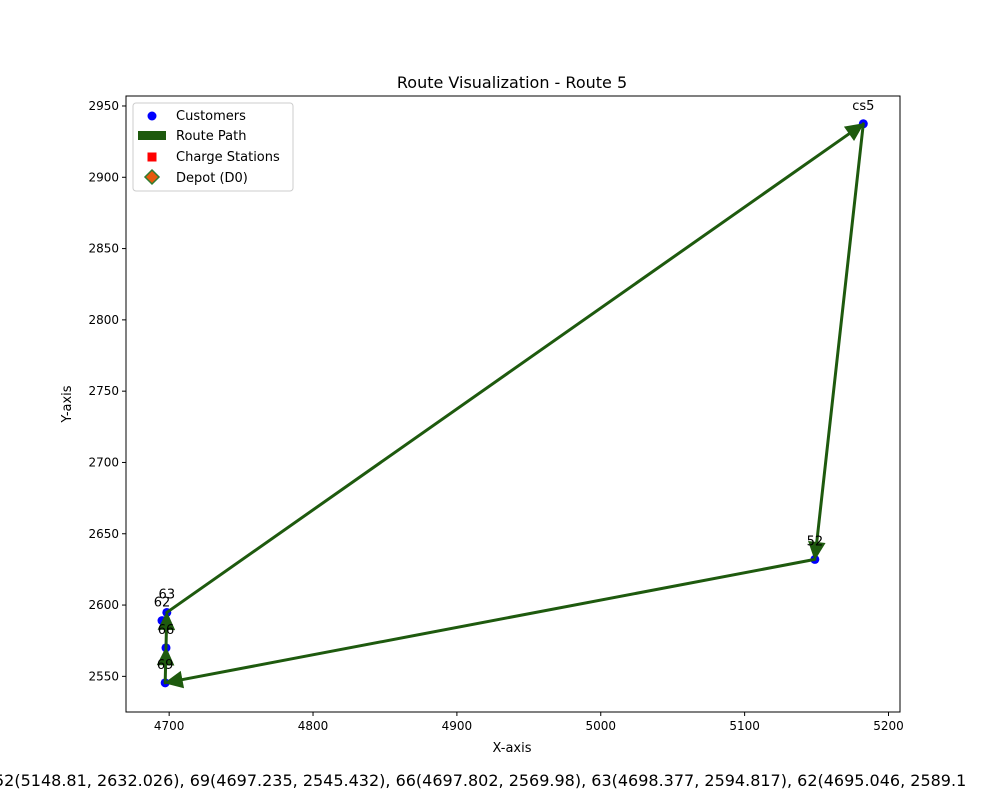 Image resolution: width=1000 pixels, height=800 pixels. I want to click on y-tick-label: 2750, so click(103, 391).